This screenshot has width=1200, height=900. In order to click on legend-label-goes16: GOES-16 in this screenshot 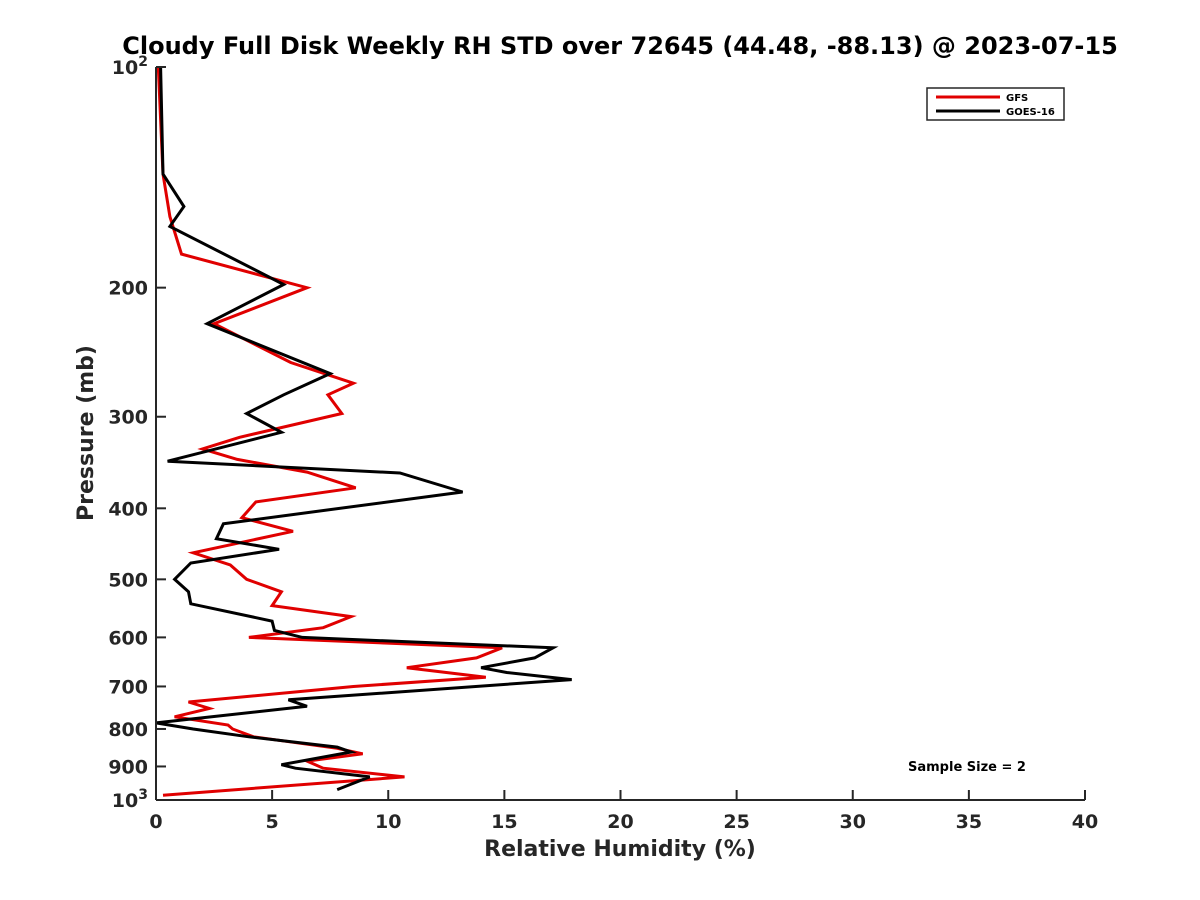, I will do `click(1030, 112)`.